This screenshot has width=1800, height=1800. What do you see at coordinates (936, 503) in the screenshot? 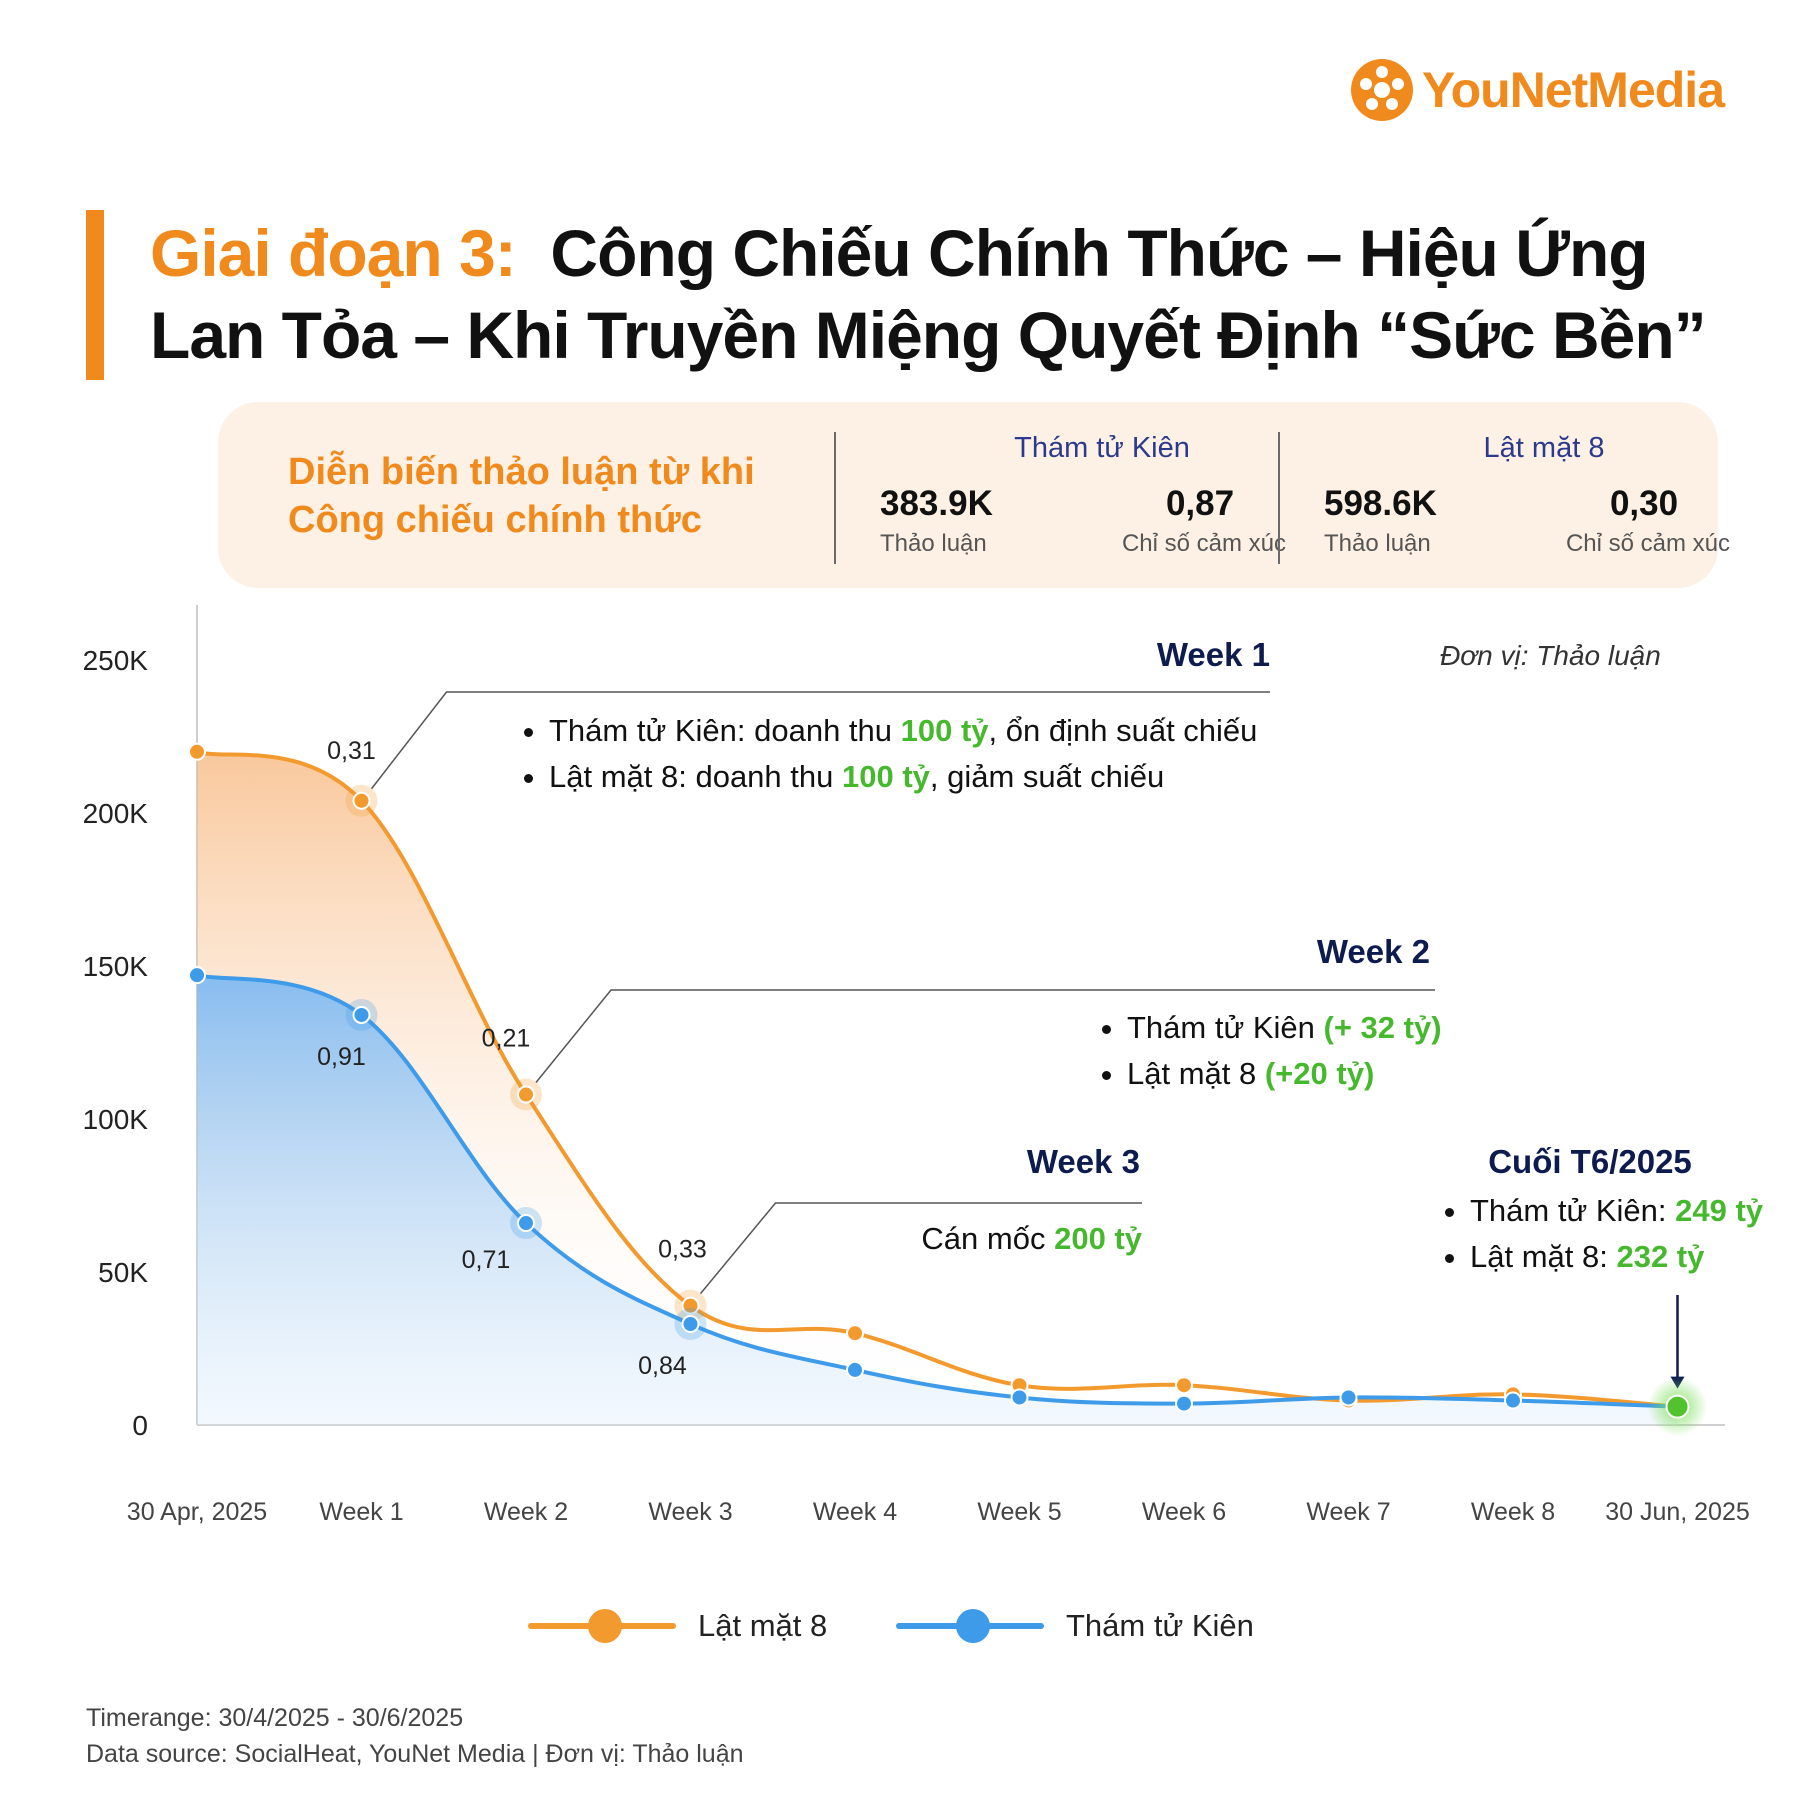
I see `film-discussions-tham-tu-kien: 383.9K` at bounding box center [936, 503].